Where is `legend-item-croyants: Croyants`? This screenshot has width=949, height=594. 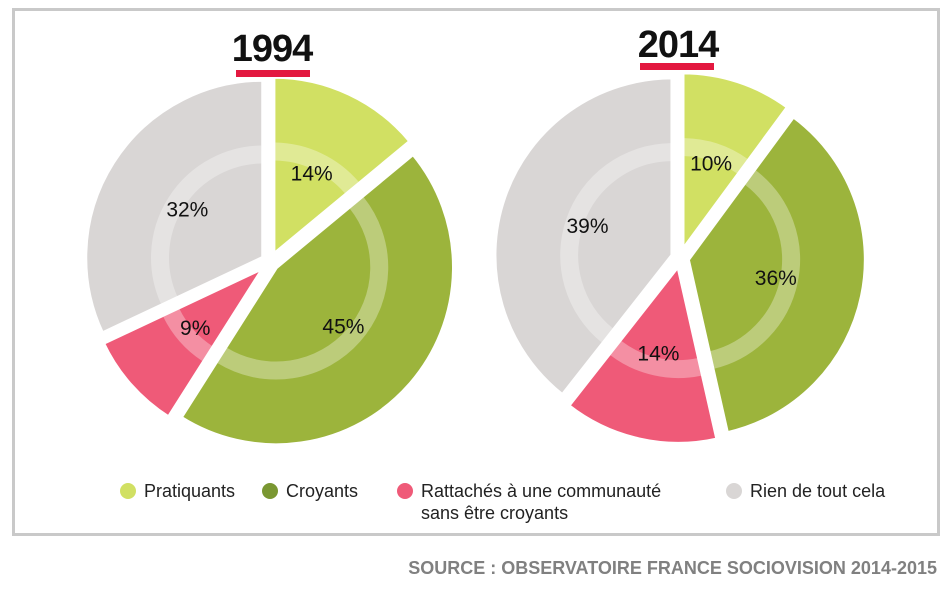
legend-item-croyants: Croyants is located at coordinates (310, 491).